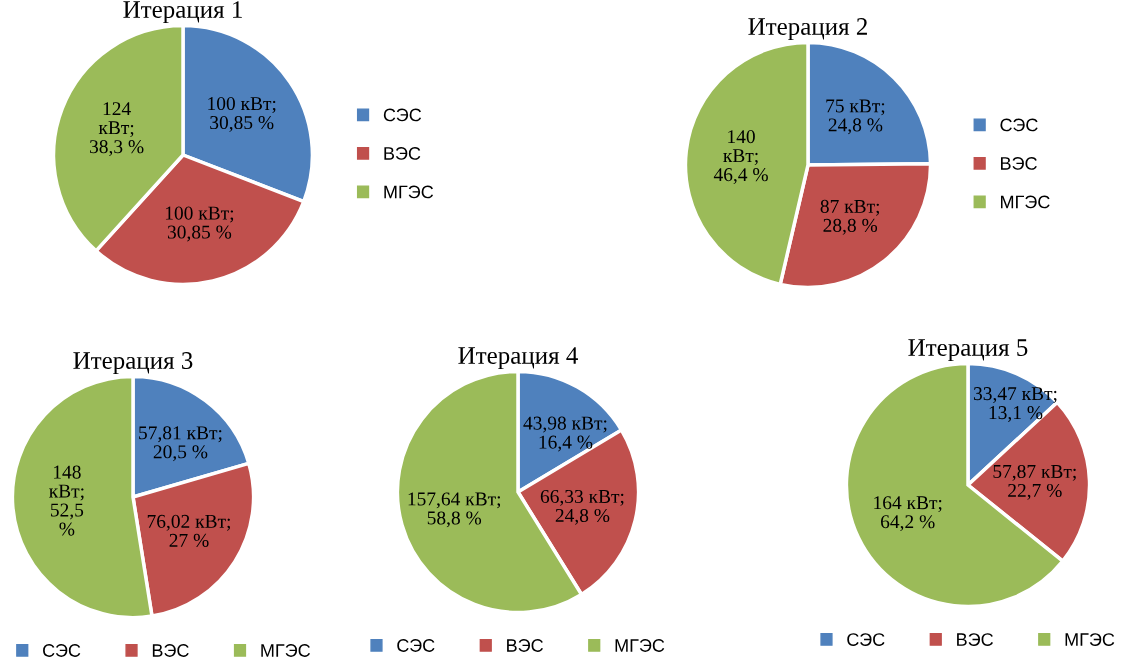 This screenshot has height=661, width=1130. Describe the element at coordinates (968, 350) in the screenshot. I see `chart-title: Итерация 5` at that location.